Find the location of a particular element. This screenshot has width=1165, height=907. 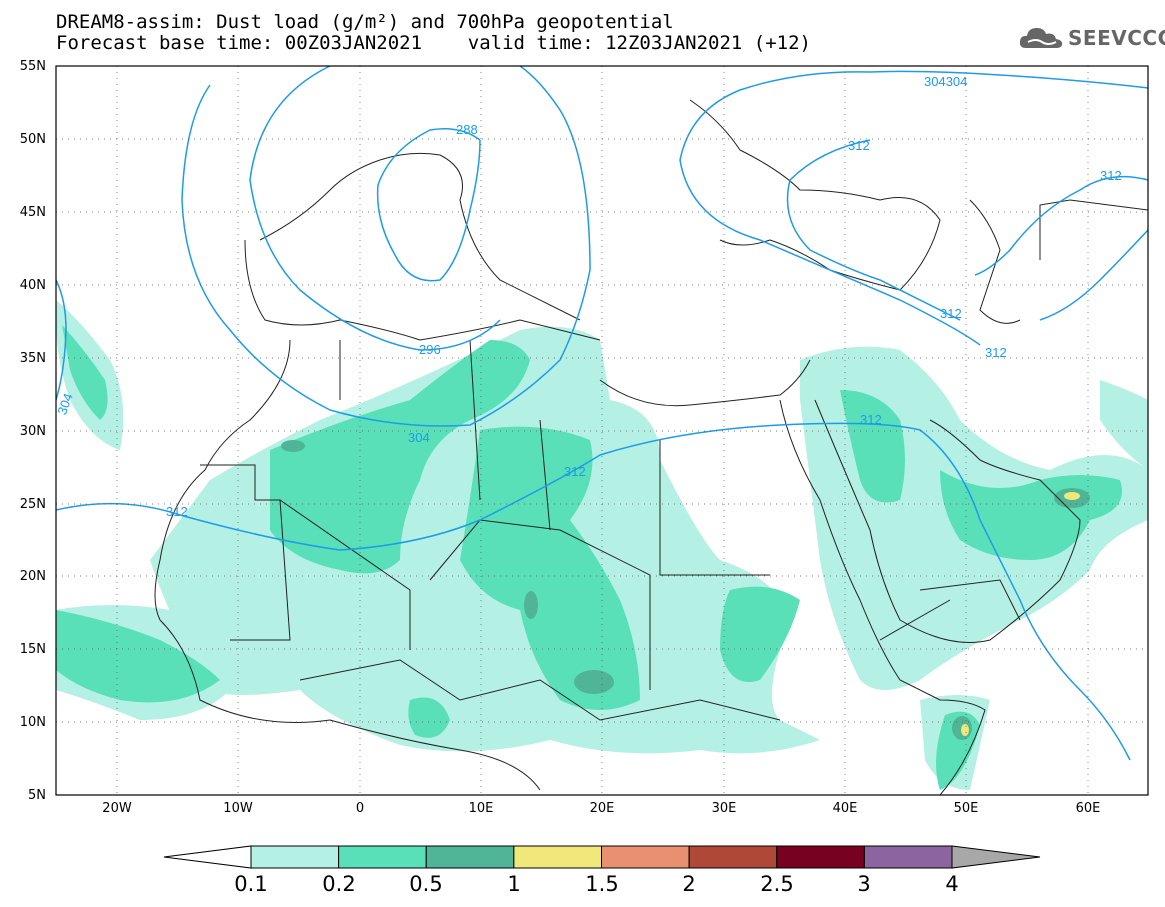

lat-label: 10N is located at coordinates (32, 722).